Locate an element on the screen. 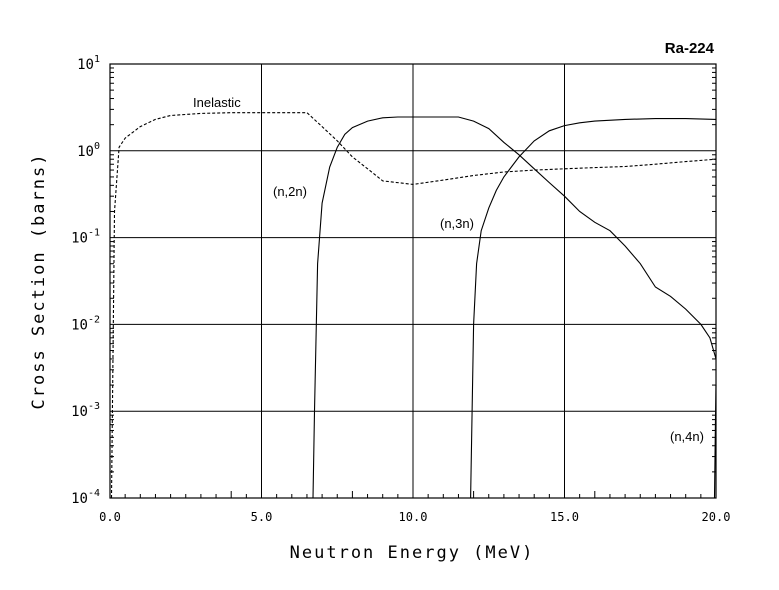 This screenshot has height=590, width=779. y-tick-label: 10⁻¹ is located at coordinates (85, 237).